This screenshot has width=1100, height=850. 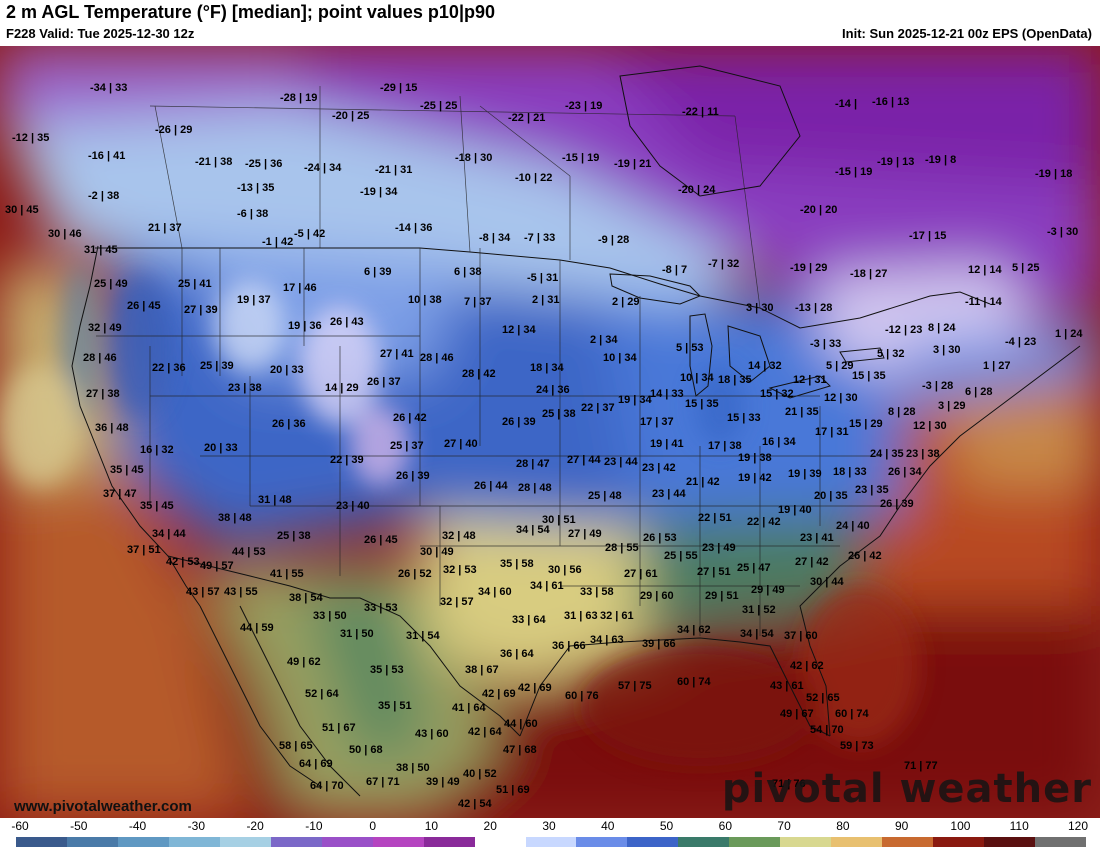 What do you see at coordinates (725, 826) in the screenshot?
I see `legend-tick-label: 60` at bounding box center [725, 826].